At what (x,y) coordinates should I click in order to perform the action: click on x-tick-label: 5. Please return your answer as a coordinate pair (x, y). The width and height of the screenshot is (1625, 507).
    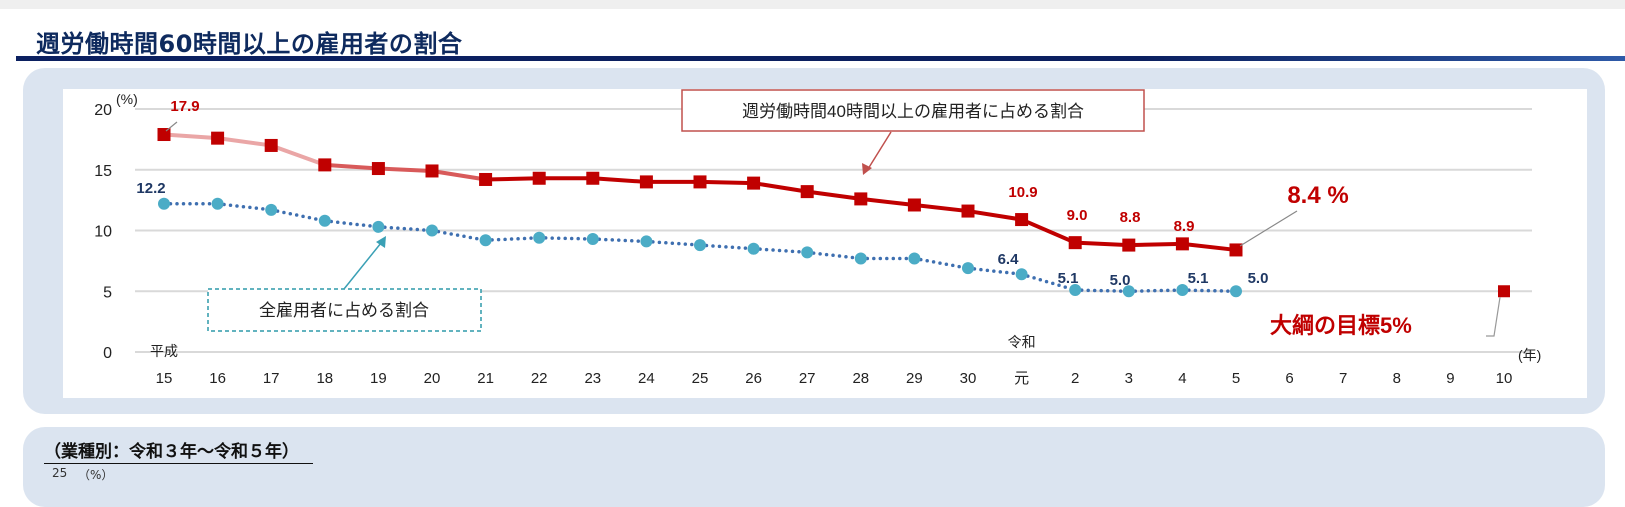
    Looking at the image, I should click on (1236, 378).